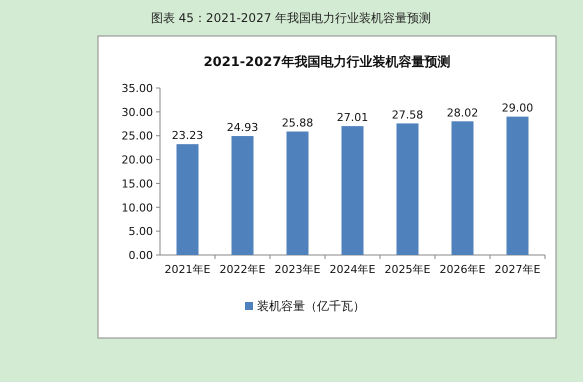 This screenshot has height=382, width=583. I want to click on text: 图表 45：2021-2027 年我国电力行业装机容量预测, so click(291, 18).